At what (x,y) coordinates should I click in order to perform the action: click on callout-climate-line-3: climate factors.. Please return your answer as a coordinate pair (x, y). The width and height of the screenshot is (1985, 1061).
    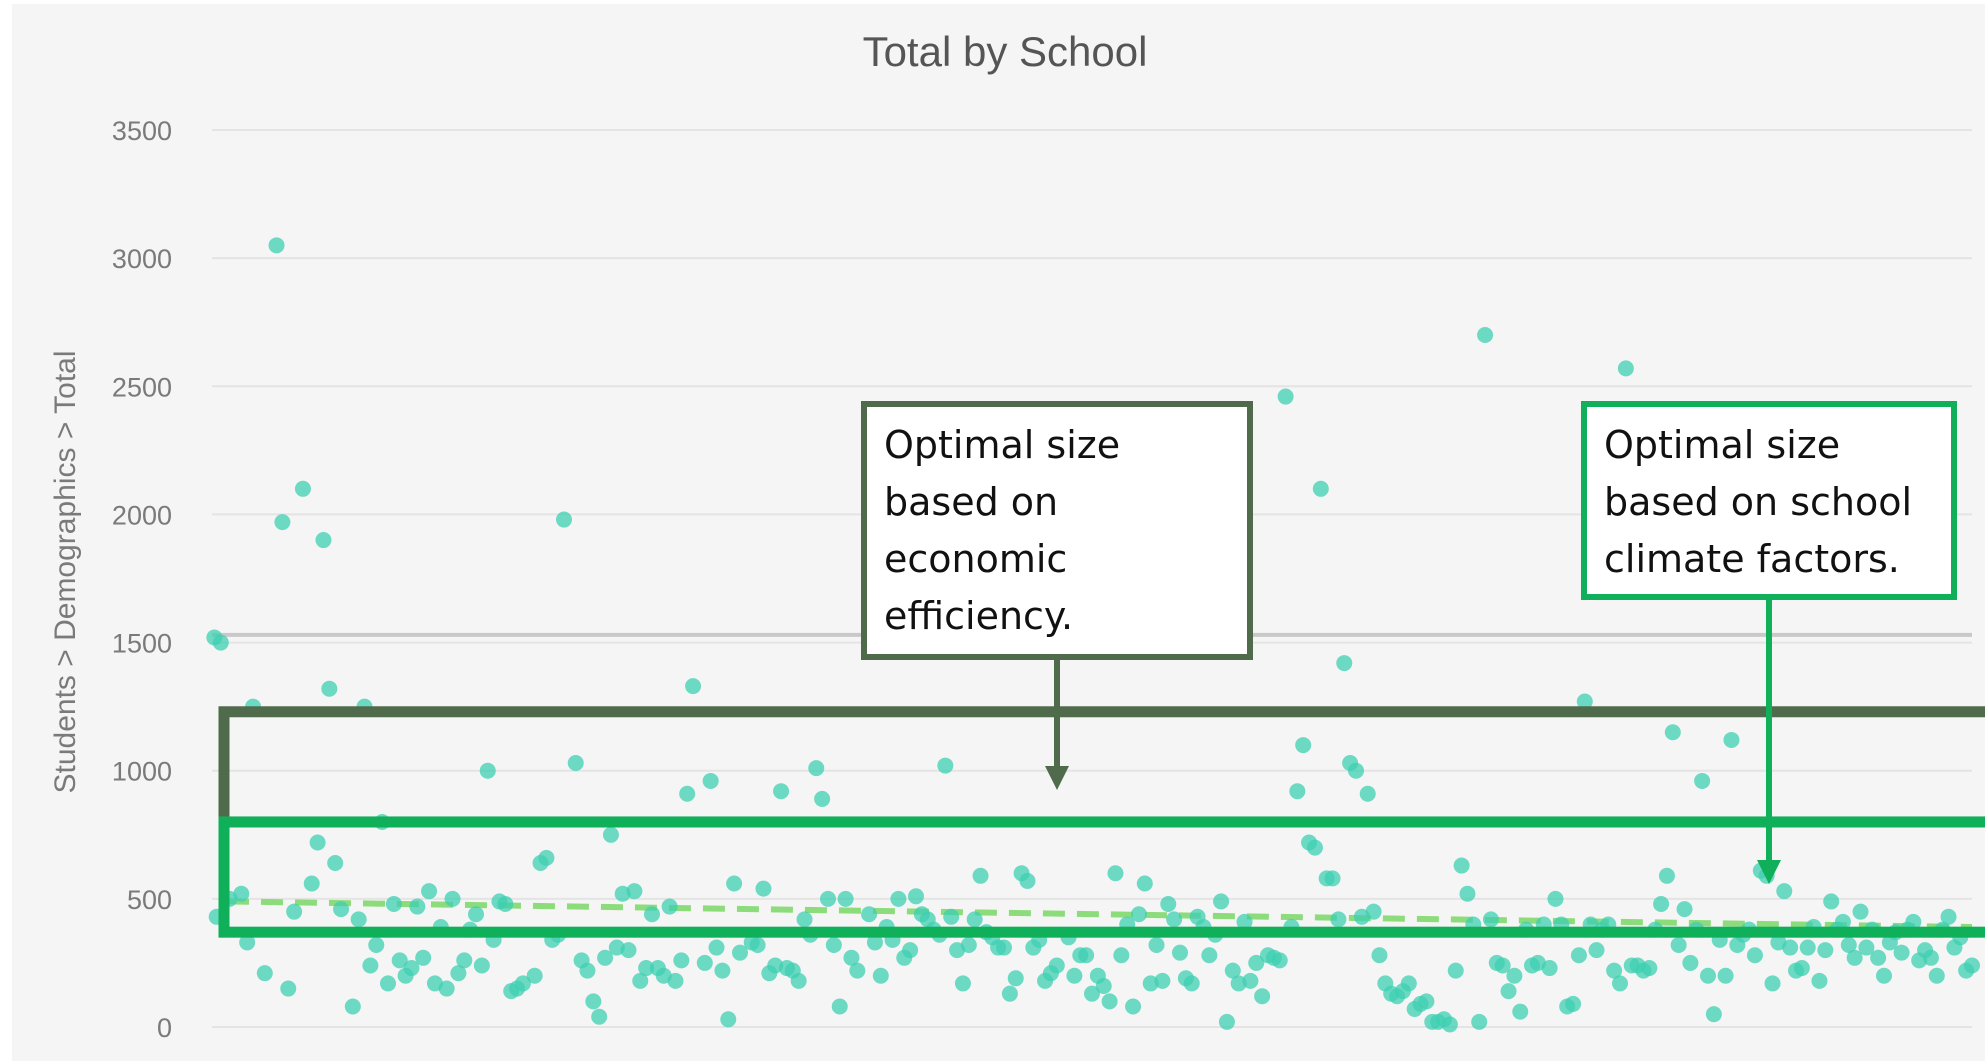
    Looking at the image, I should click on (1752, 559).